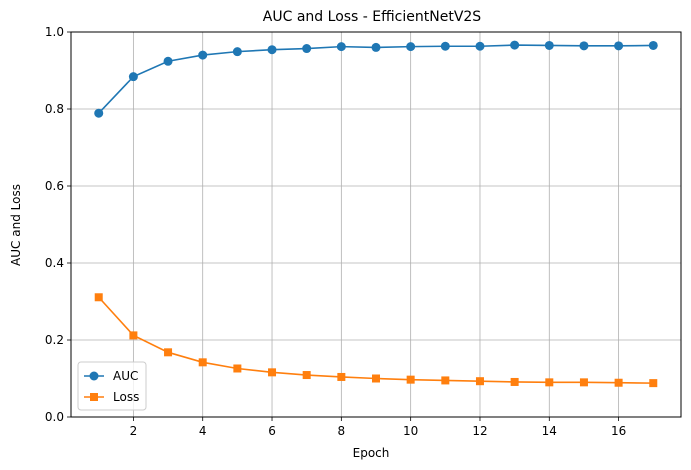  Describe the element at coordinates (372, 17) in the screenshot. I see `chart-title: AUC and Loss - EfficientNetV2S` at that location.